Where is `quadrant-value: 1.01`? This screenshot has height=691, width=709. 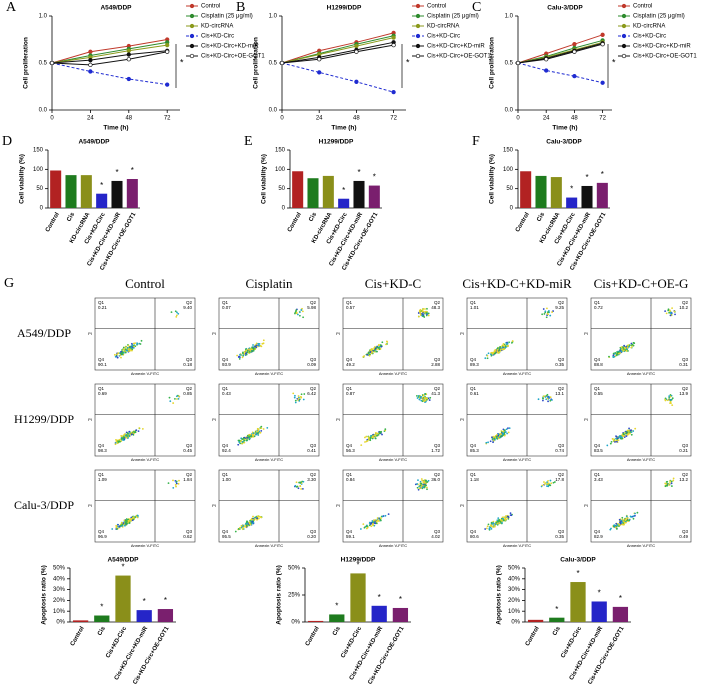
quadrant-value: 1.01 is located at coordinates (474, 307).